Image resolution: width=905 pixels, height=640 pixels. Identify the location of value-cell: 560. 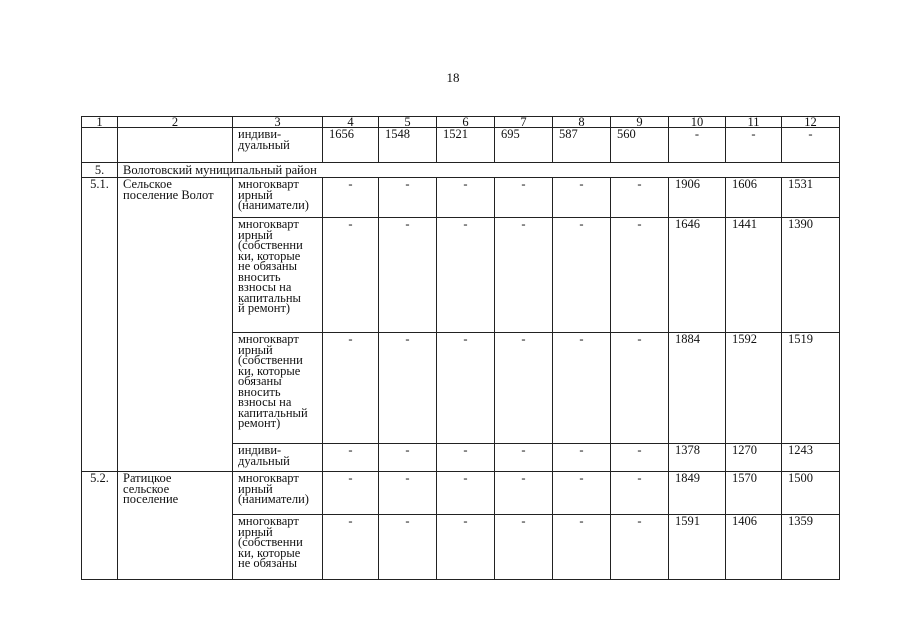
(639, 145).